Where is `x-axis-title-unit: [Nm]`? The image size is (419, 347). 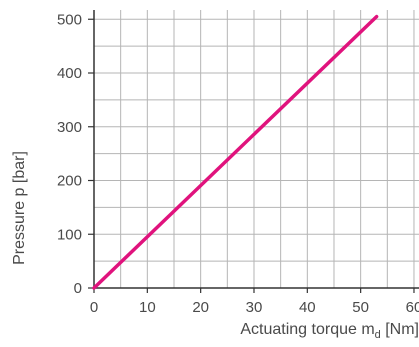 x-axis-title-unit: [Nm] is located at coordinates (400, 329).